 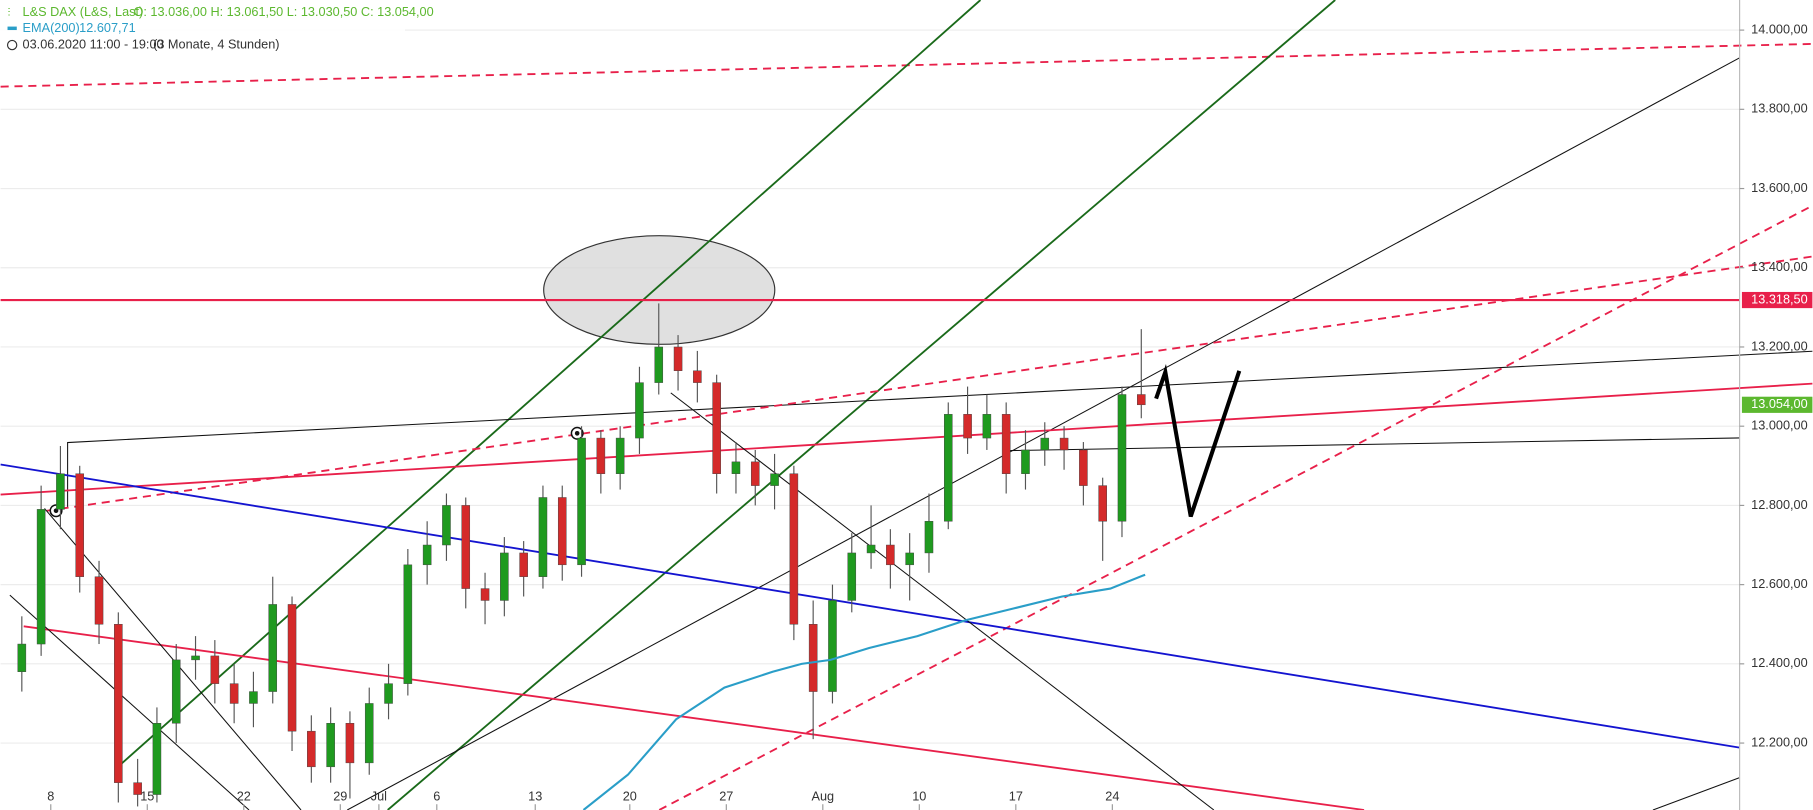 I want to click on y-tick-label: 13.200,00, so click(x=1779, y=345).